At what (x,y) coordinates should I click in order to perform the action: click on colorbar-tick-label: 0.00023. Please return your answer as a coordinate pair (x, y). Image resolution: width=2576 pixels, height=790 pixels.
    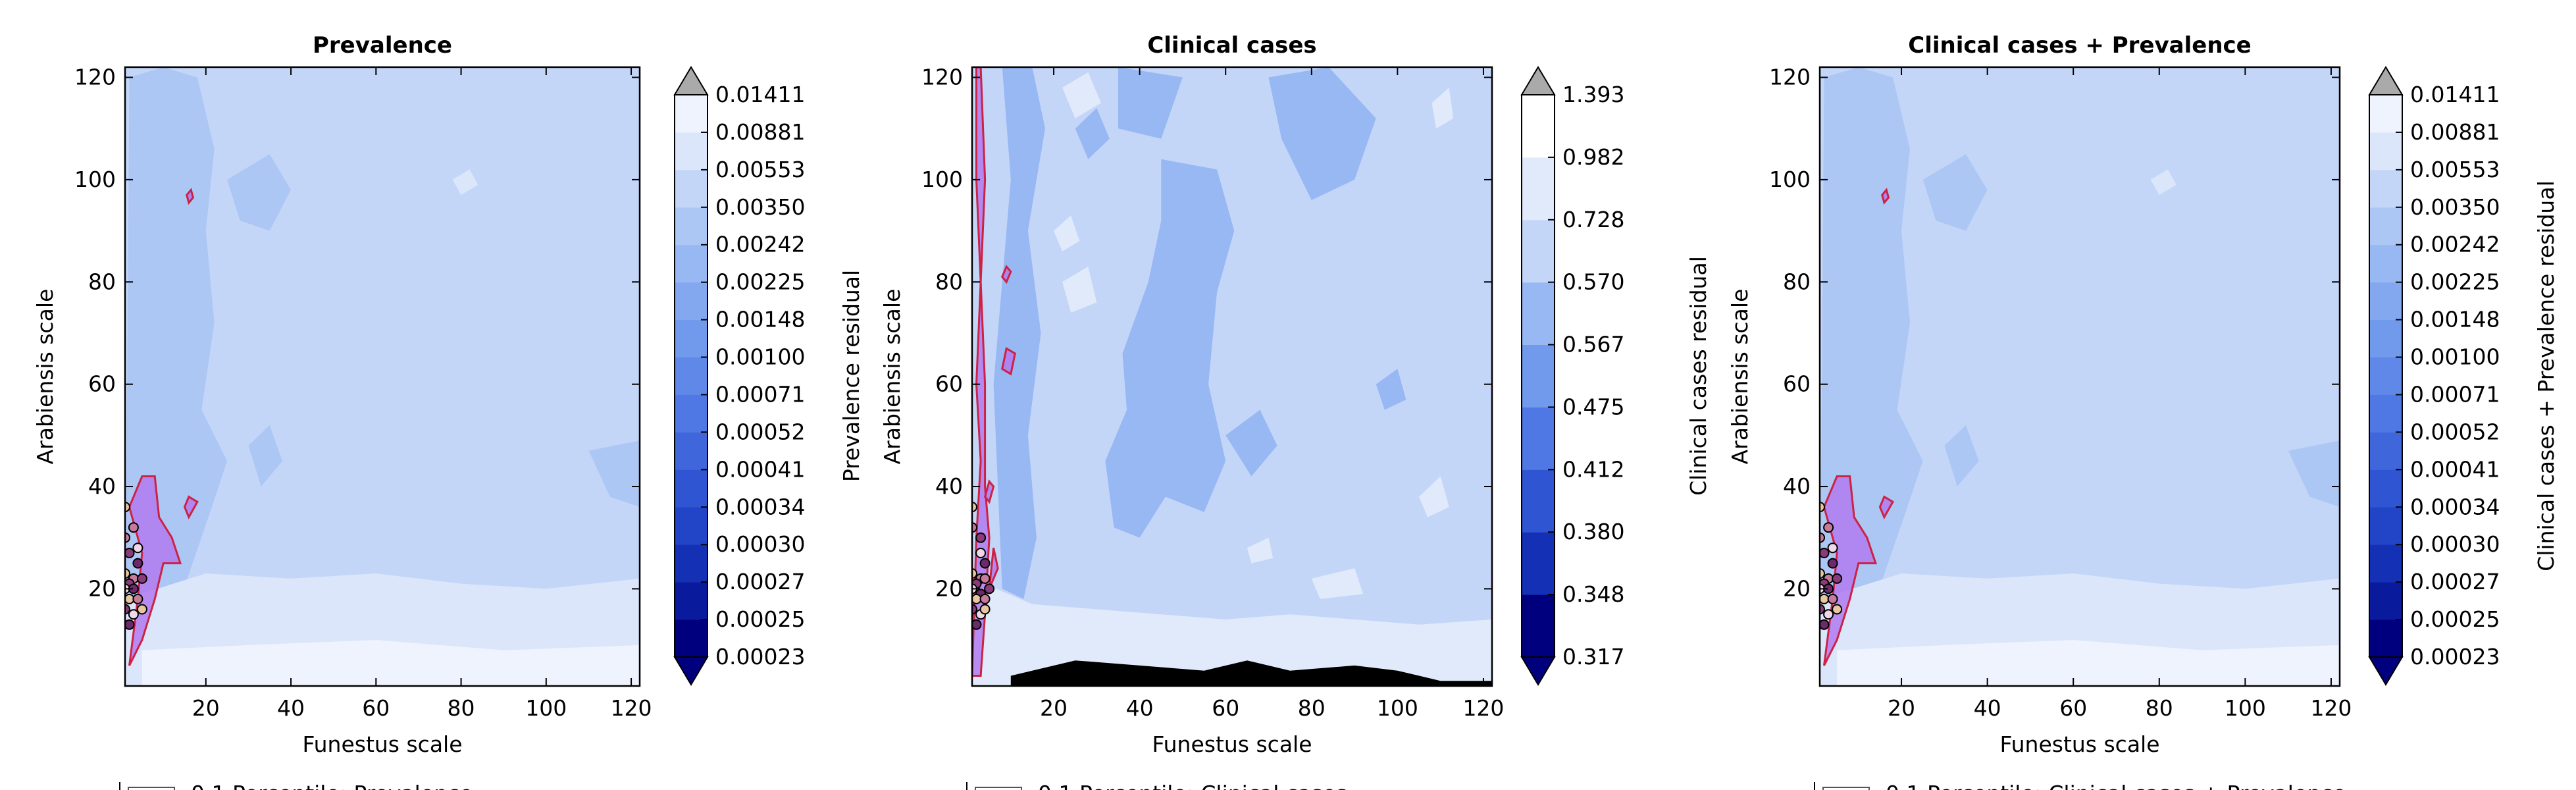
    Looking at the image, I should click on (760, 657).